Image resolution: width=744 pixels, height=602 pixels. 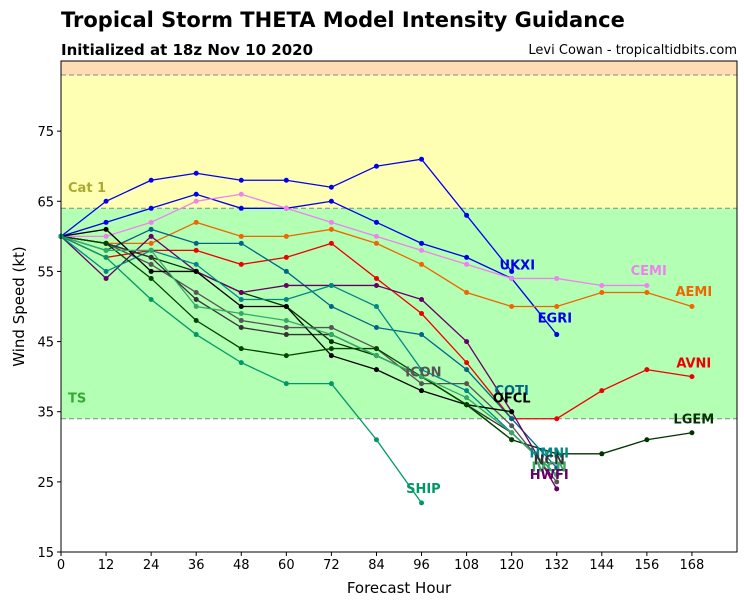 What do you see at coordinates (45, 413) in the screenshot?
I see `y-tick-label: 35` at bounding box center [45, 413].